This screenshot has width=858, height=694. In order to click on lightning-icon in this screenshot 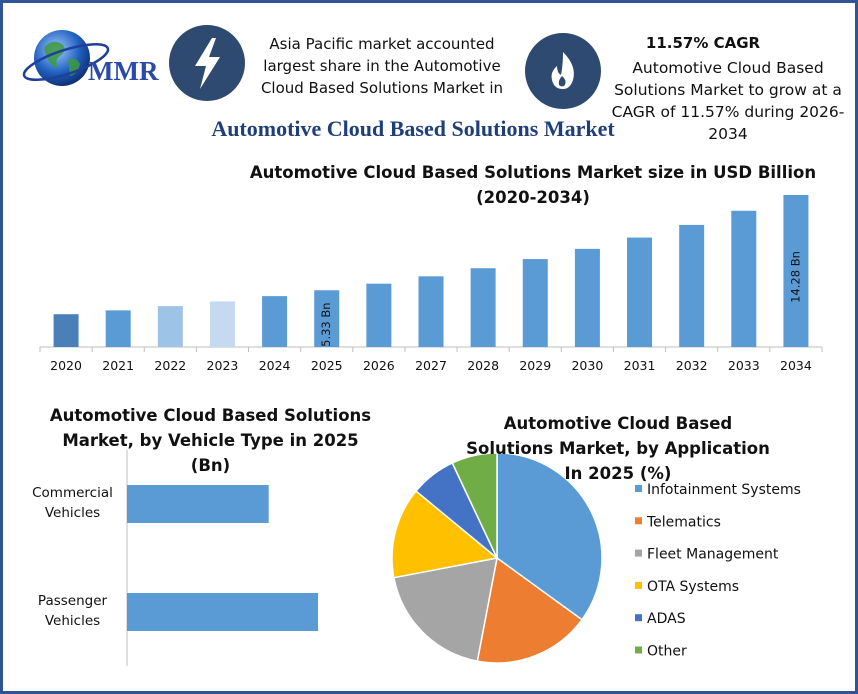, I will do `click(207, 63)`.